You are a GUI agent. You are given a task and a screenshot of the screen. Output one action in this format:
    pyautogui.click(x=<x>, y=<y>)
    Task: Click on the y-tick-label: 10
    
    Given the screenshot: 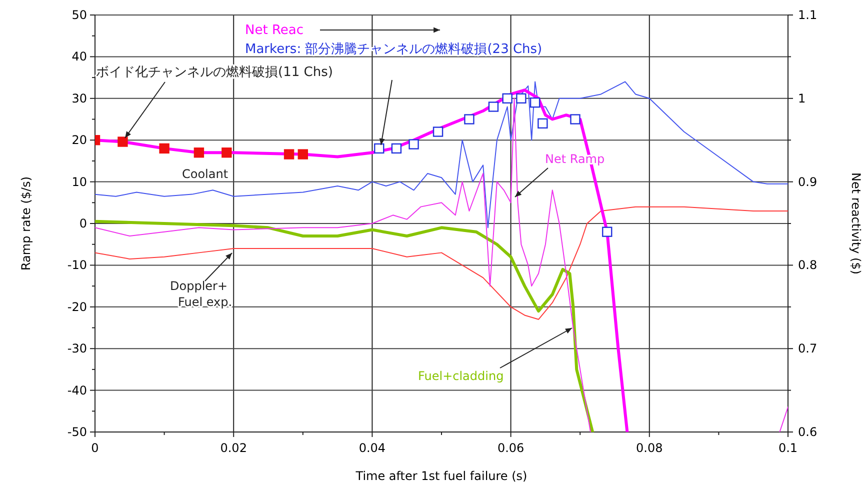 What is the action you would take?
    pyautogui.click(x=79, y=181)
    